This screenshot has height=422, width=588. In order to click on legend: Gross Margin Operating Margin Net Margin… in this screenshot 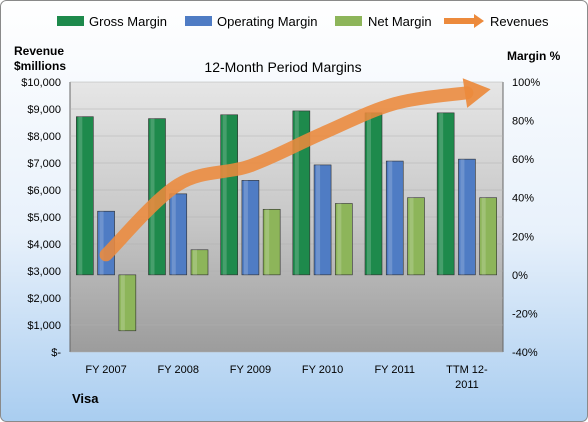, I will do `click(303, 21)`.